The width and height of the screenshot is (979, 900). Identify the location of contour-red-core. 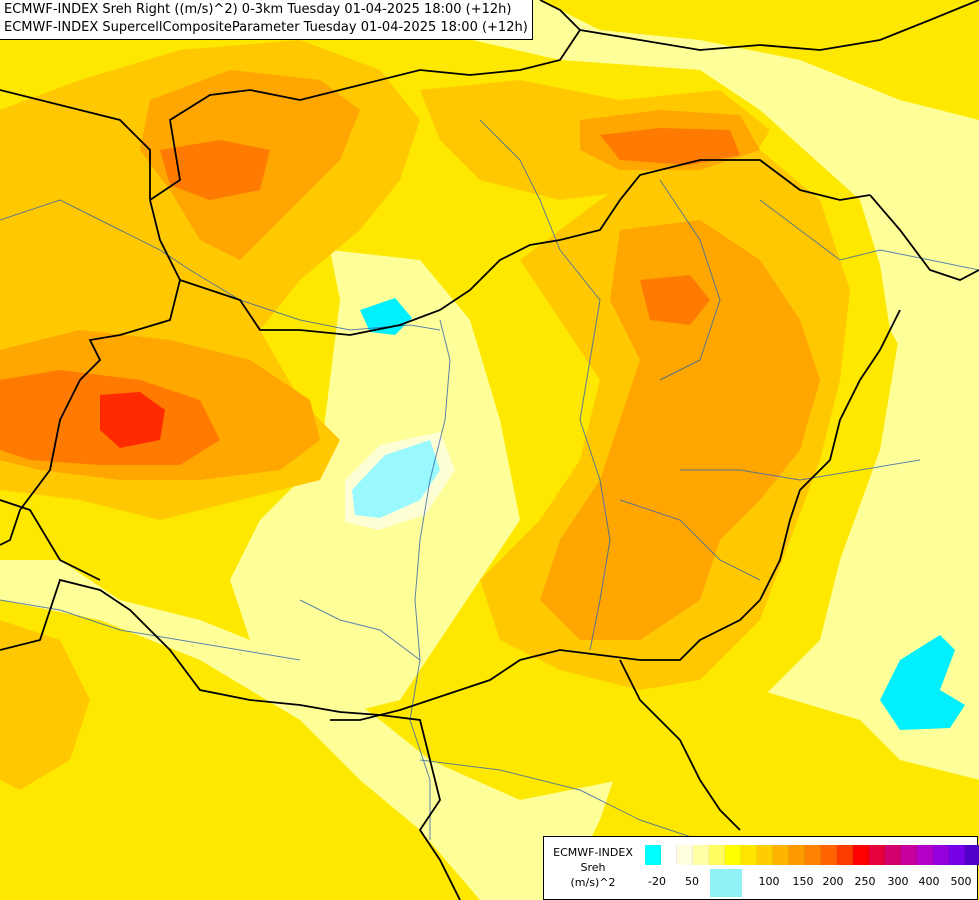
(132, 420).